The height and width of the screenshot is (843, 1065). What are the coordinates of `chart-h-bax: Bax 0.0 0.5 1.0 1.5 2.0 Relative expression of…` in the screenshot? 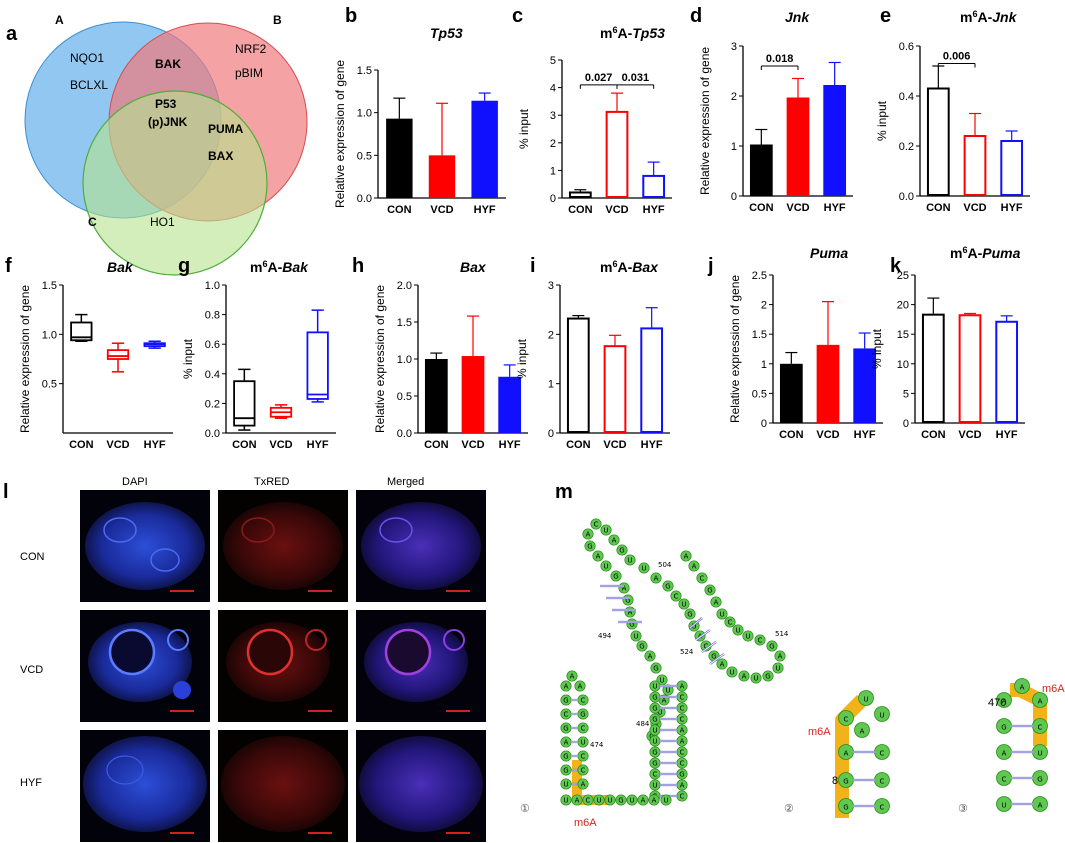 It's located at (450, 355).